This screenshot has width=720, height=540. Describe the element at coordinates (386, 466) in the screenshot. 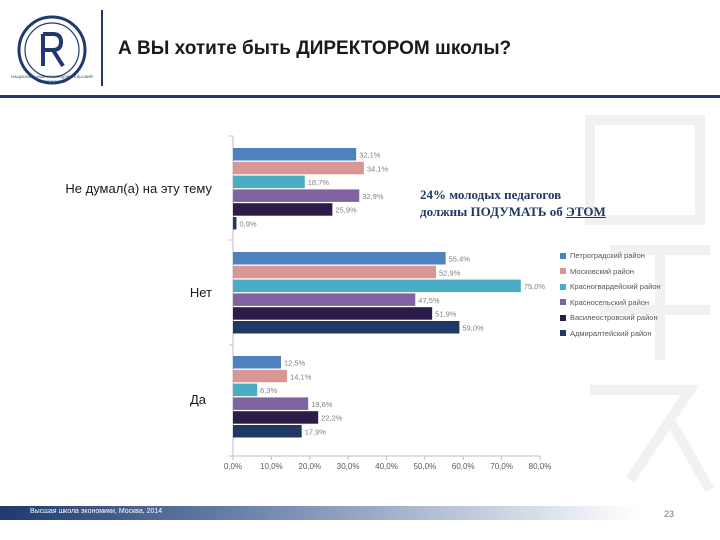

I see `x-tick-label: 40,0%` at that location.